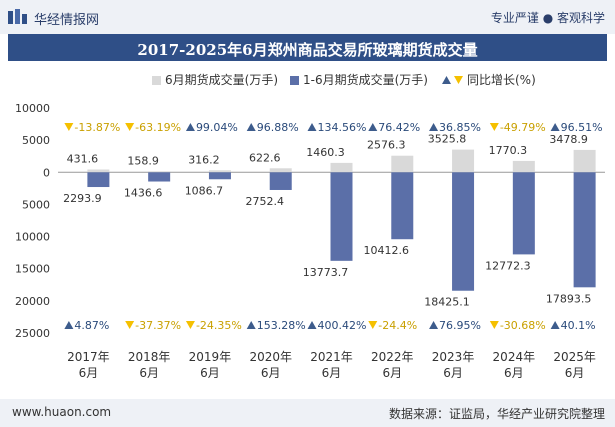 The width and height of the screenshot is (615, 427). I want to click on x-tick-label-year: 2019年, so click(210, 357).